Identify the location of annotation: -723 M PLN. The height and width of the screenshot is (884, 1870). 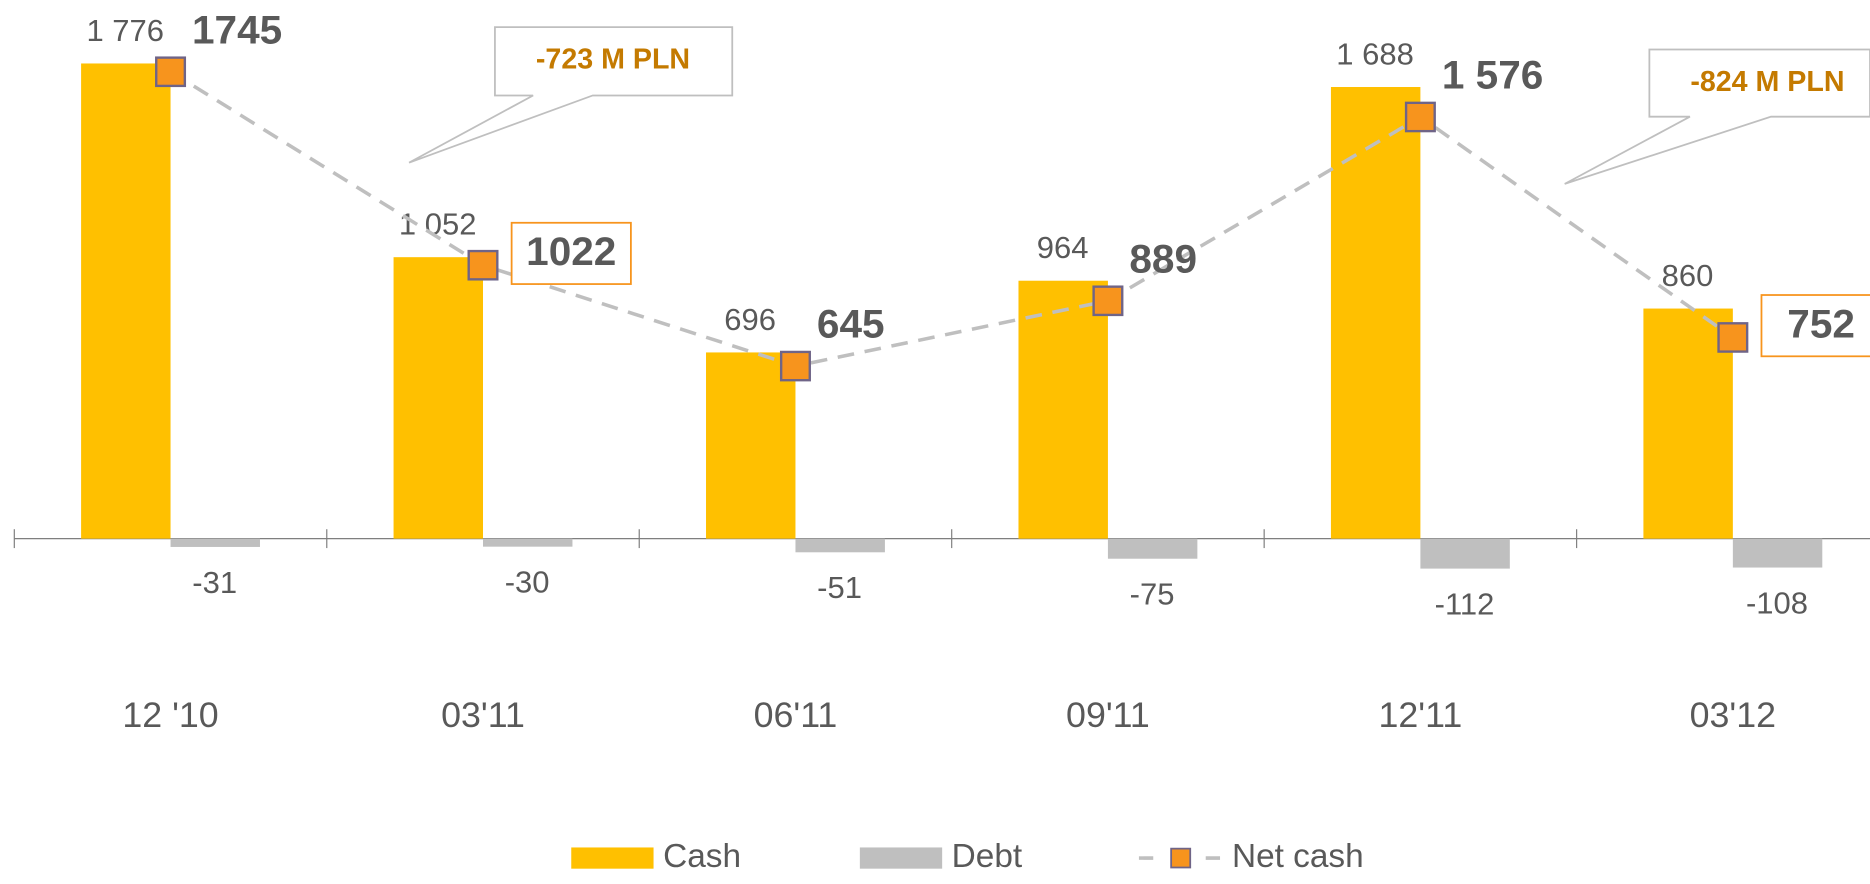
(613, 60).